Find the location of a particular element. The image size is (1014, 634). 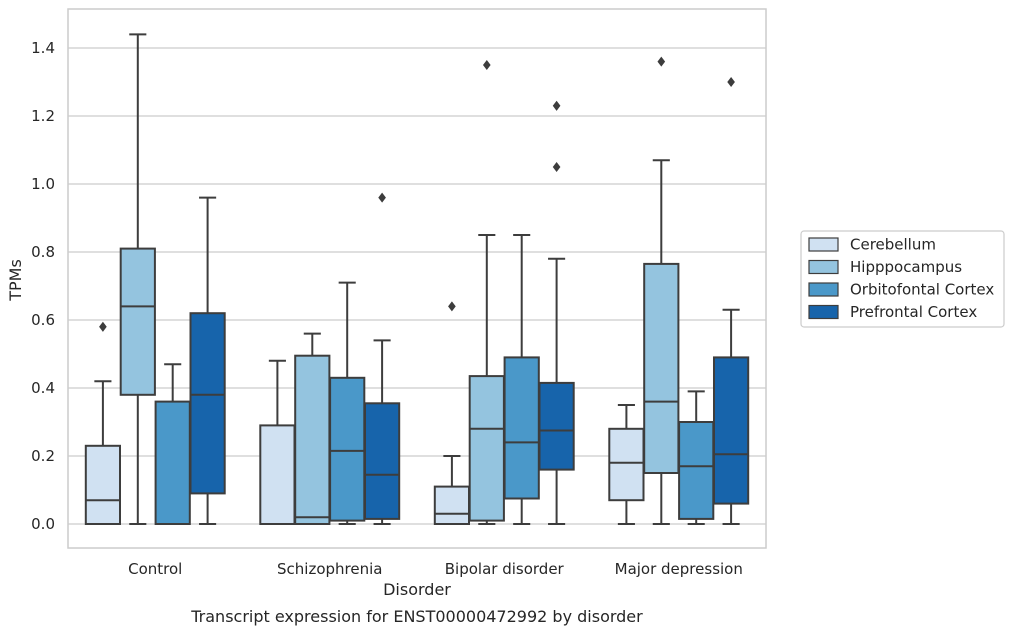

y-axis-title: TPMs is located at coordinates (15, 280).